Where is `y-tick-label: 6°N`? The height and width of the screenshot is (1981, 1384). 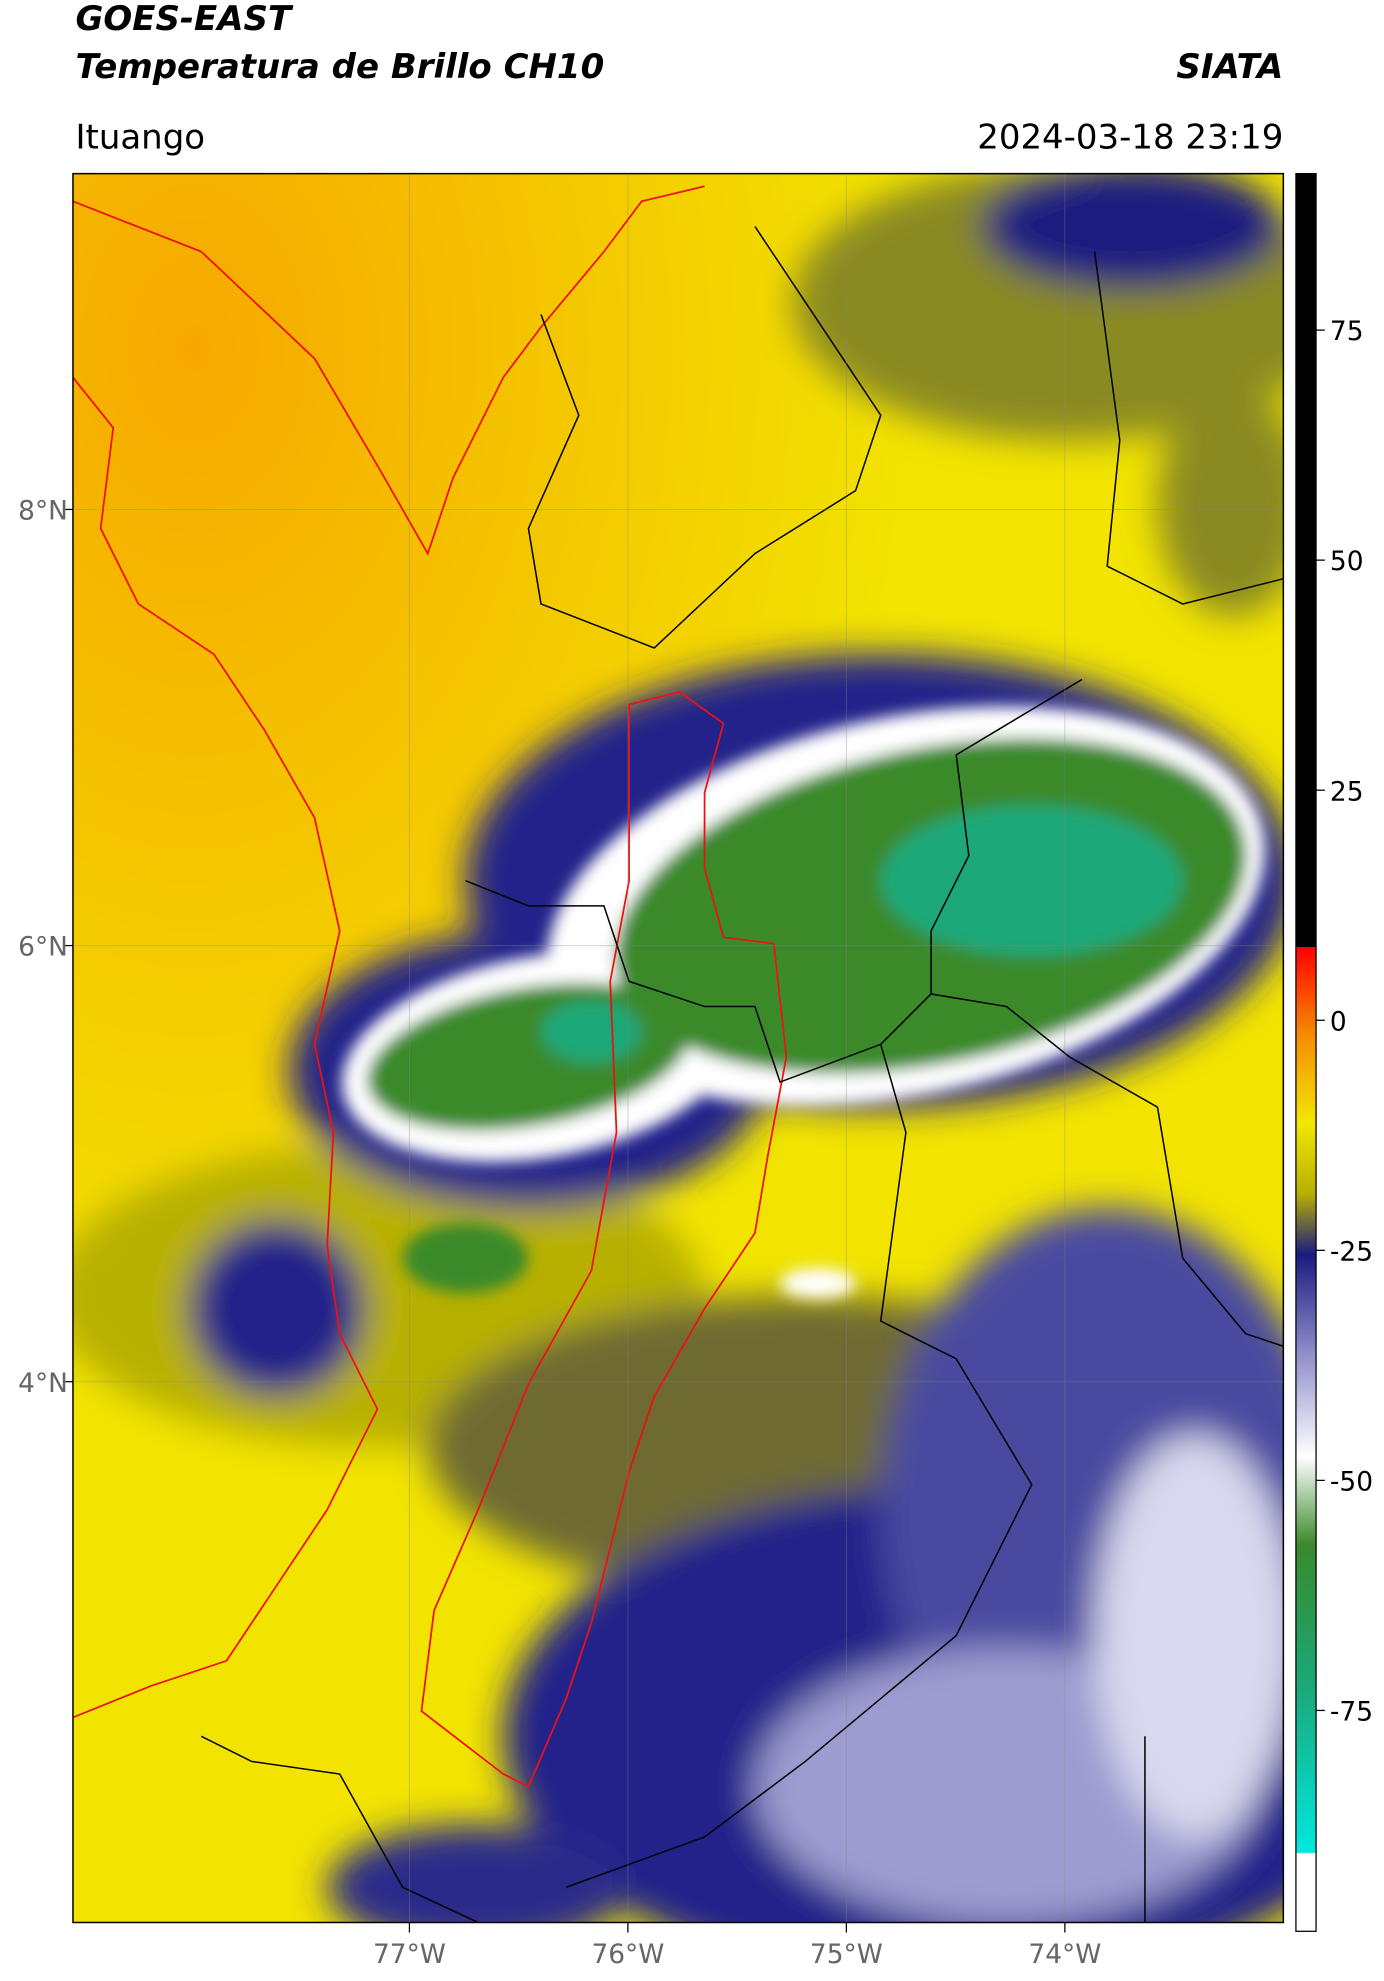
y-tick-label: 6°N is located at coordinates (43, 947).